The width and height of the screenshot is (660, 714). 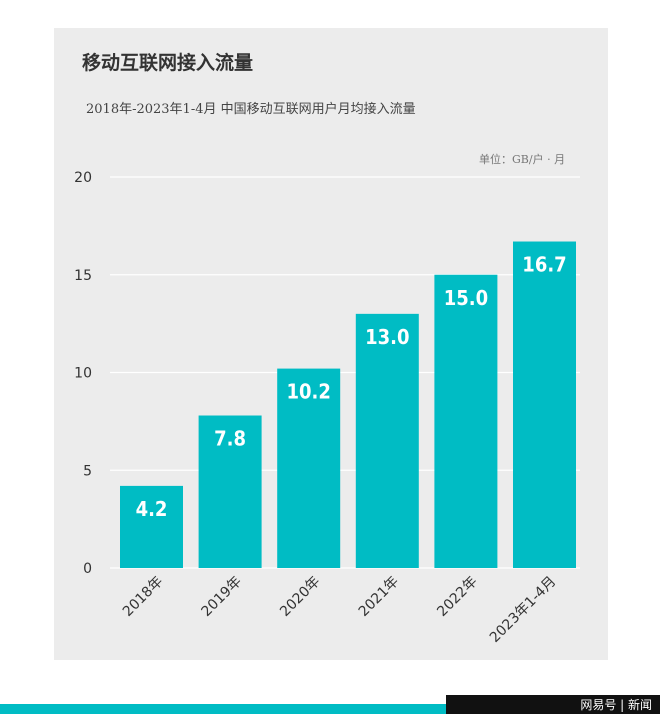 I want to click on x-tick-label: 2022年, so click(x=457, y=597).